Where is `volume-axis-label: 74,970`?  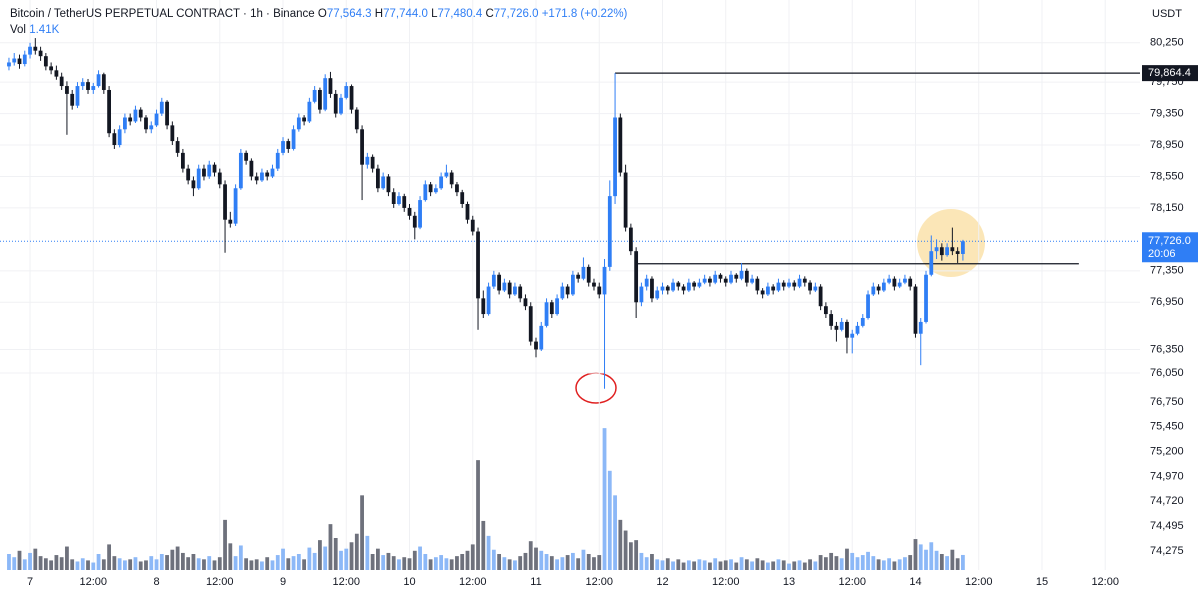 volume-axis-label: 74,970 is located at coordinates (1167, 476).